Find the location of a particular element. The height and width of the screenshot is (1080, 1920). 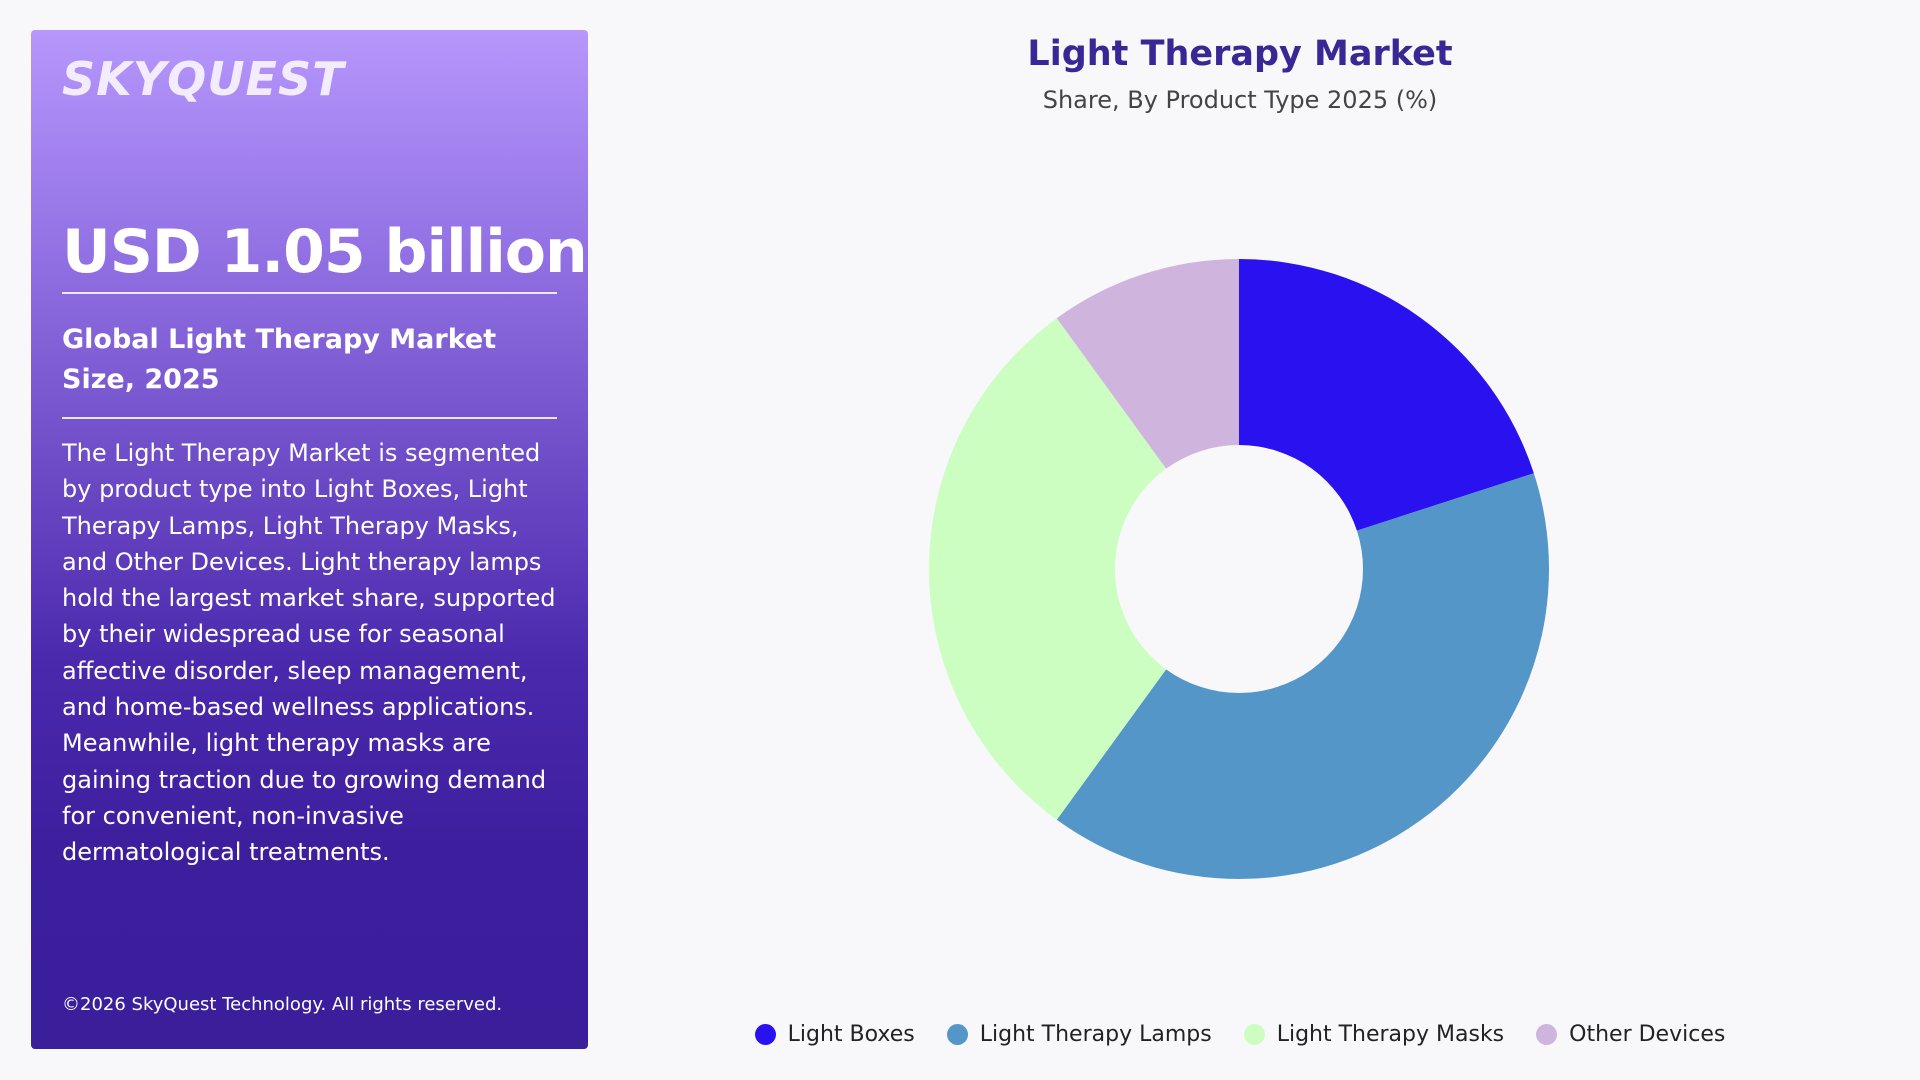

legend-item: Light Therapy Masks is located at coordinates (1374, 1034).